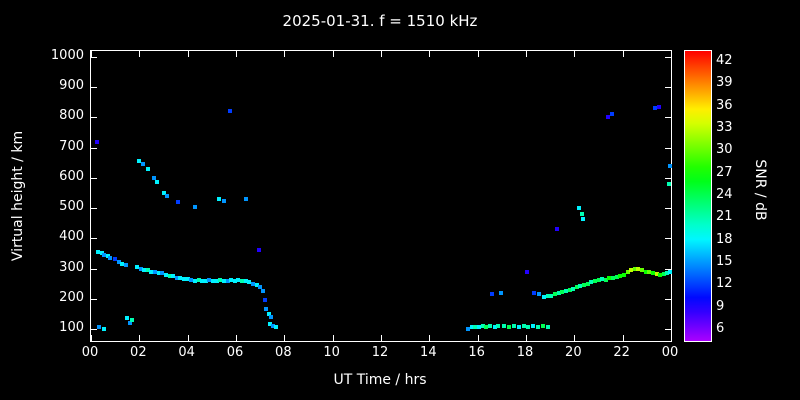 The height and width of the screenshot is (400, 800). Describe the element at coordinates (235, 352) in the screenshot. I see `x-tick-label: 06` at that location.